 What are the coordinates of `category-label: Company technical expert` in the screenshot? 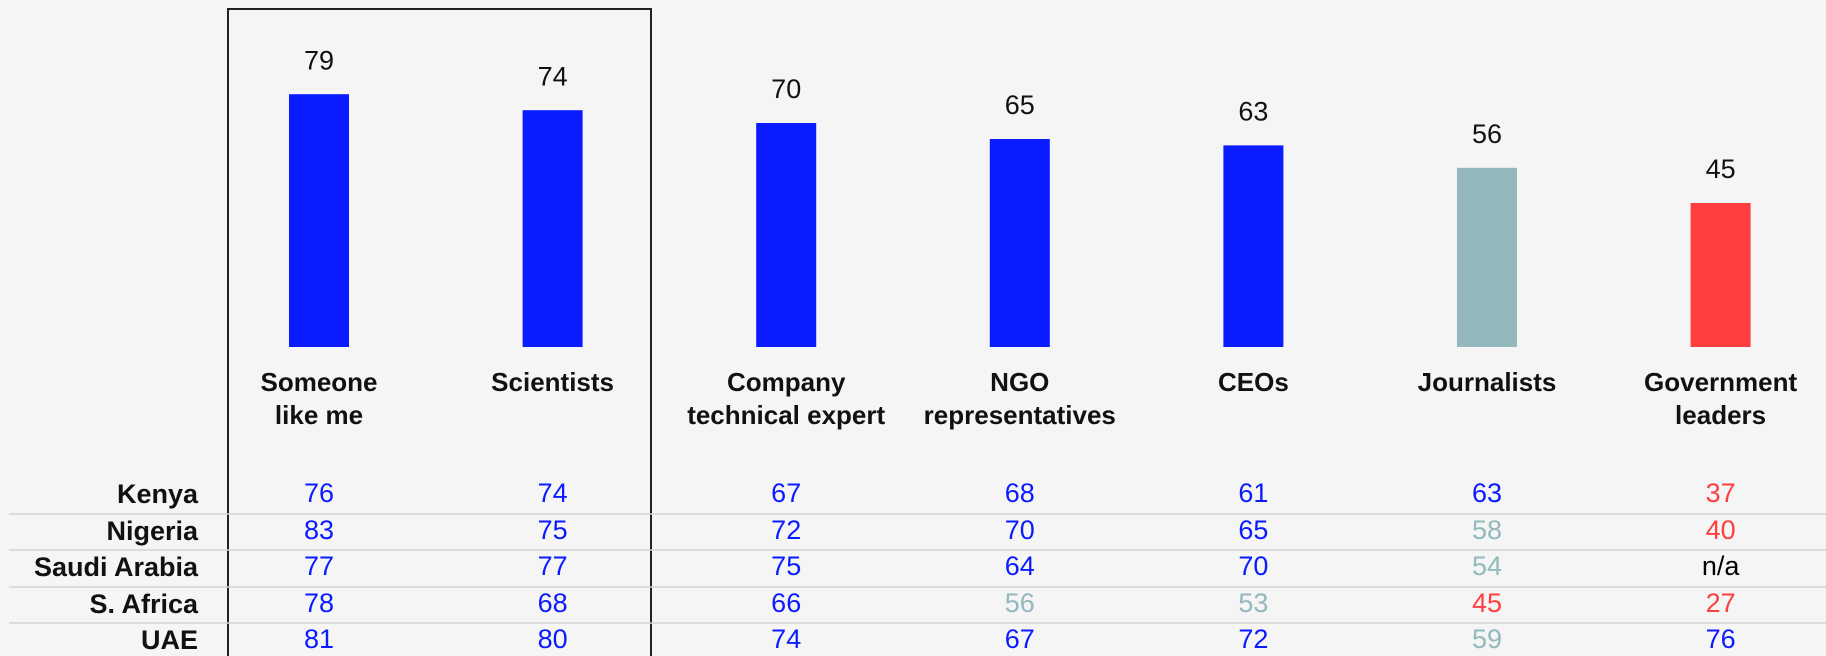 It's located at (786, 398).